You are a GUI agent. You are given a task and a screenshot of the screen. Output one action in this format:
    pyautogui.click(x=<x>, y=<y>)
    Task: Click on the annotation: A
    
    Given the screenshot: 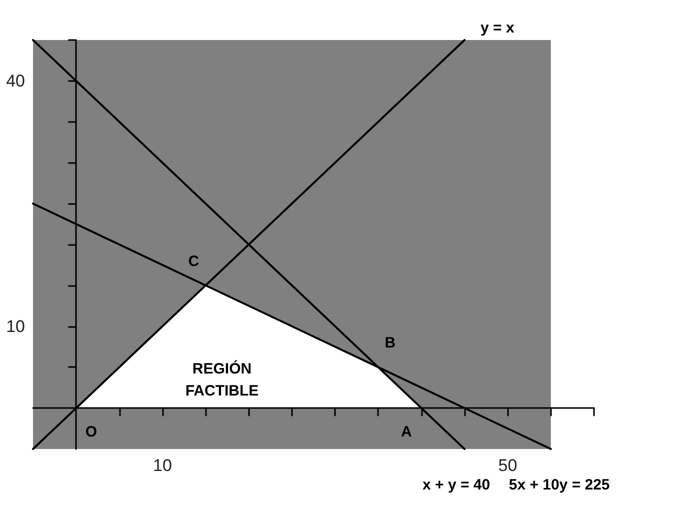 What is the action you would take?
    pyautogui.click(x=406, y=432)
    